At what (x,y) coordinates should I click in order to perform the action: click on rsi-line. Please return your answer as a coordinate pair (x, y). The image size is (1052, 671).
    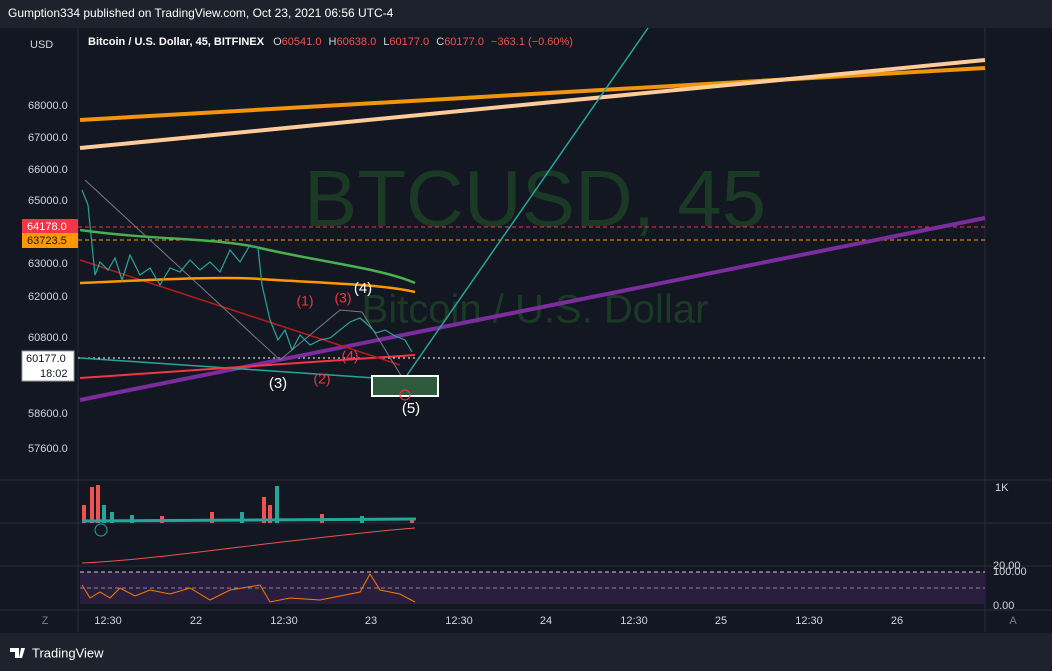
    Looking at the image, I should click on (248, 588).